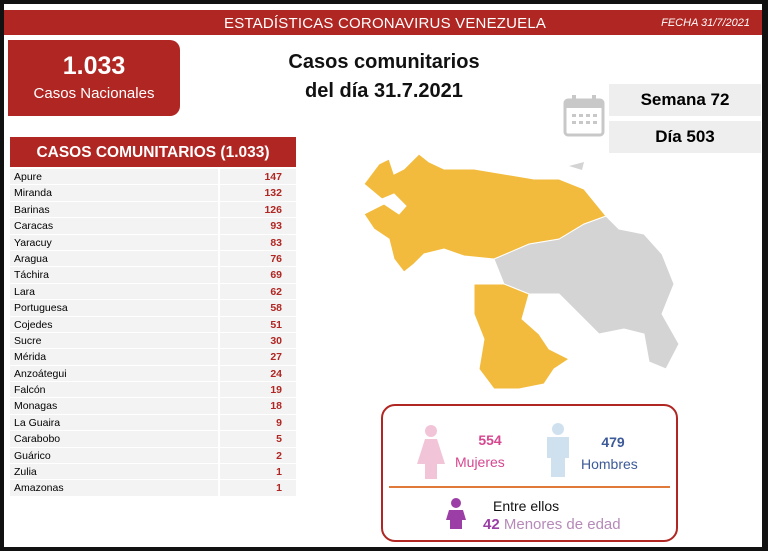  I want to click on state-cases: 51, so click(258, 324).